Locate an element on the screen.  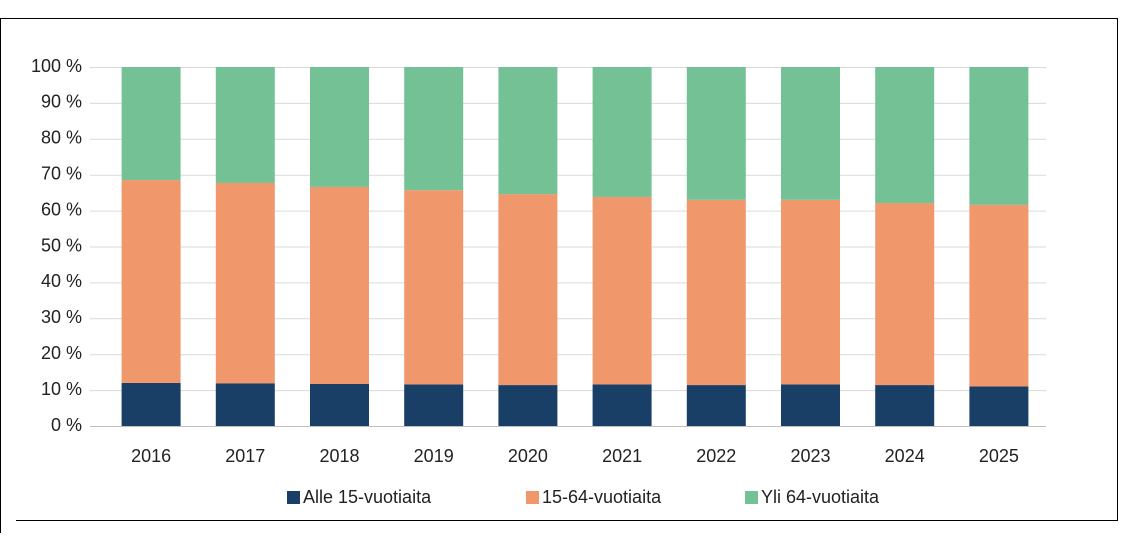
y-tick-label: 0 % is located at coordinates (66, 425).